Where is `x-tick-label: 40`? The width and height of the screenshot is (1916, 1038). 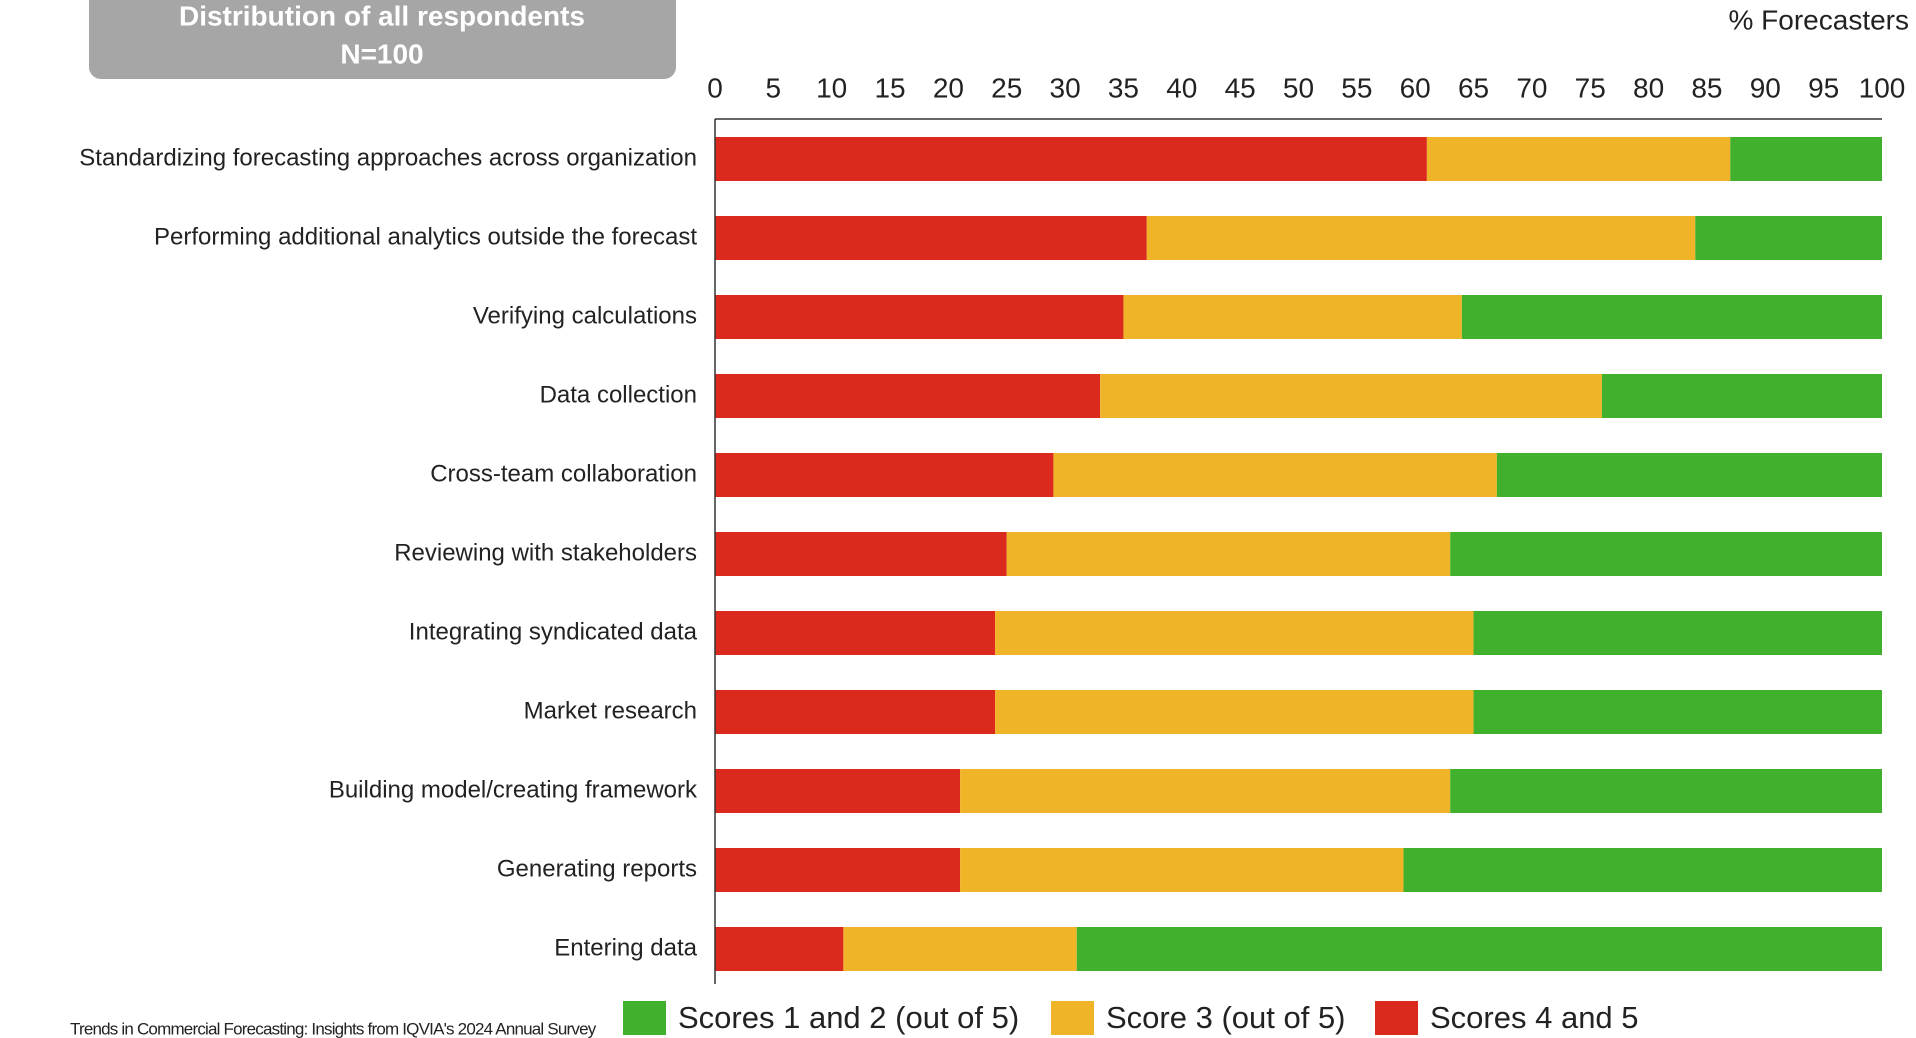
x-tick-label: 40 is located at coordinates (1181, 87).